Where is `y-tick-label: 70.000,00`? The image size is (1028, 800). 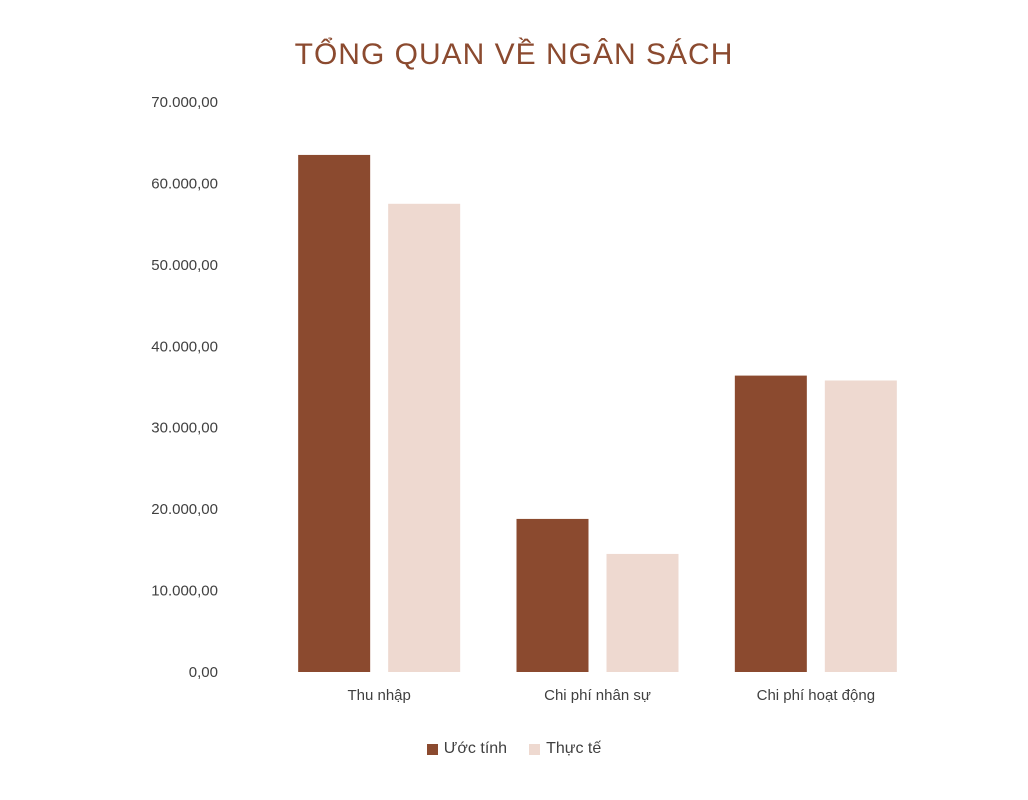 y-tick-label: 70.000,00 is located at coordinates (184, 102).